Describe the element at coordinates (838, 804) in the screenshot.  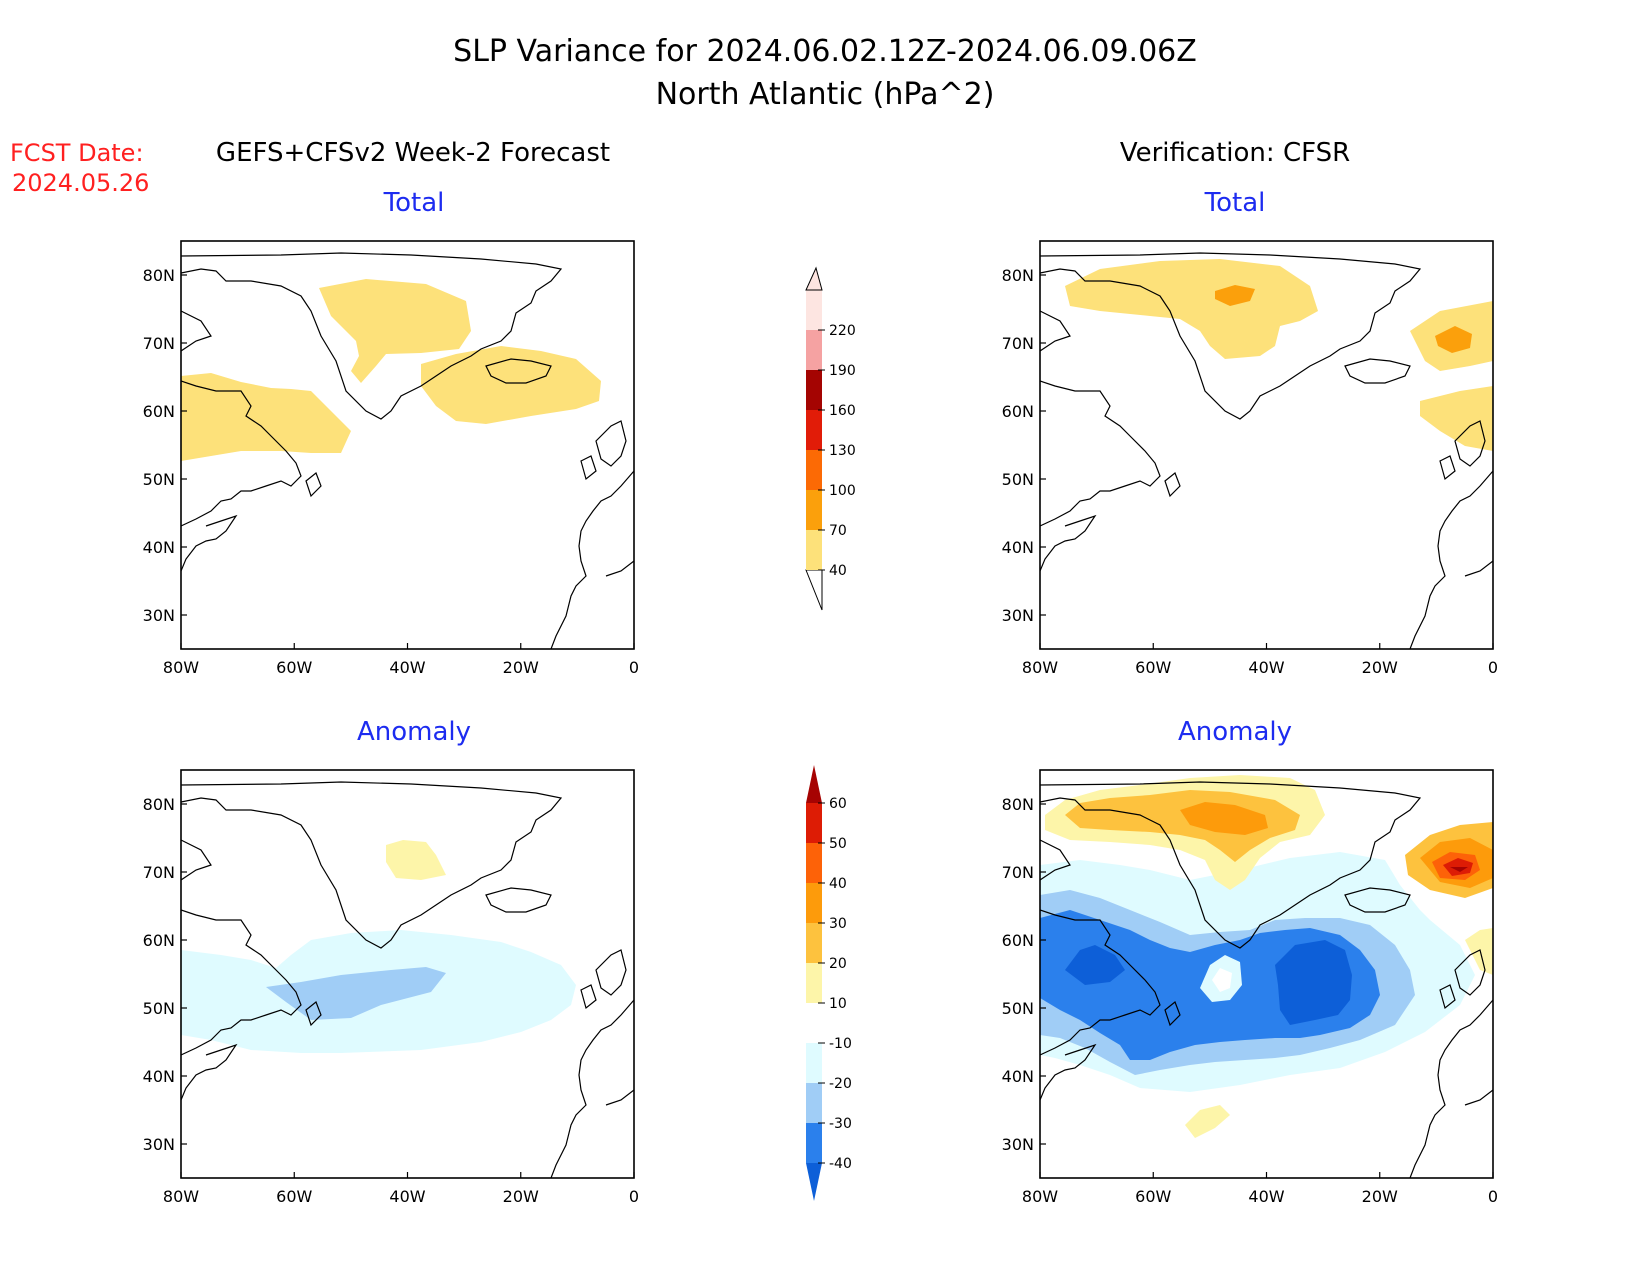
I see `colorbar-label: 60` at that location.